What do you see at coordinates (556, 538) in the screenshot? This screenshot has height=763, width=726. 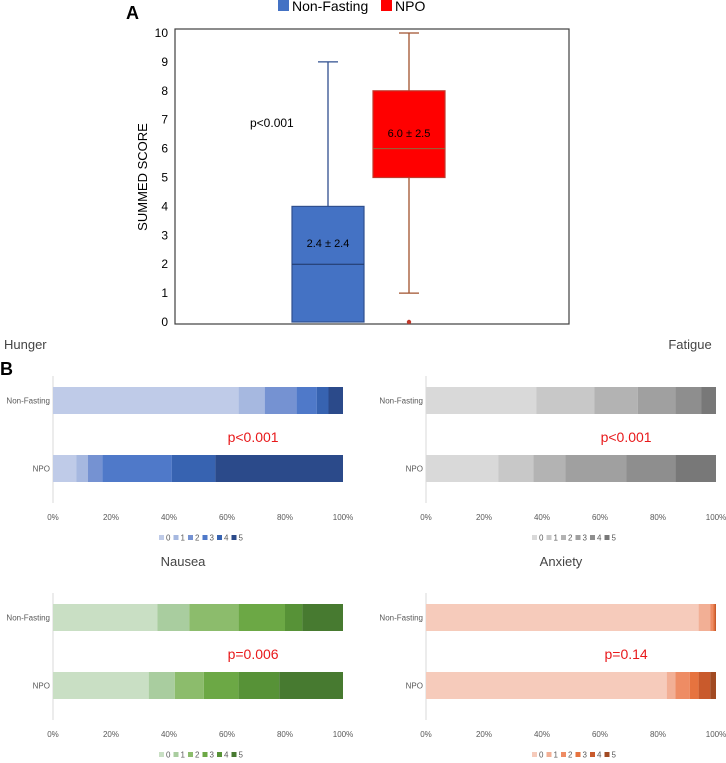 I see `legend-label-fatigue-1: 1` at bounding box center [556, 538].